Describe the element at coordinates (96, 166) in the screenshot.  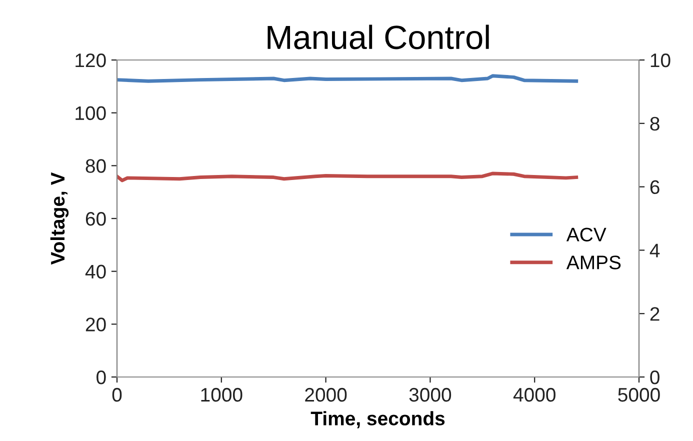
I see `y-tick-label: 80` at that location.